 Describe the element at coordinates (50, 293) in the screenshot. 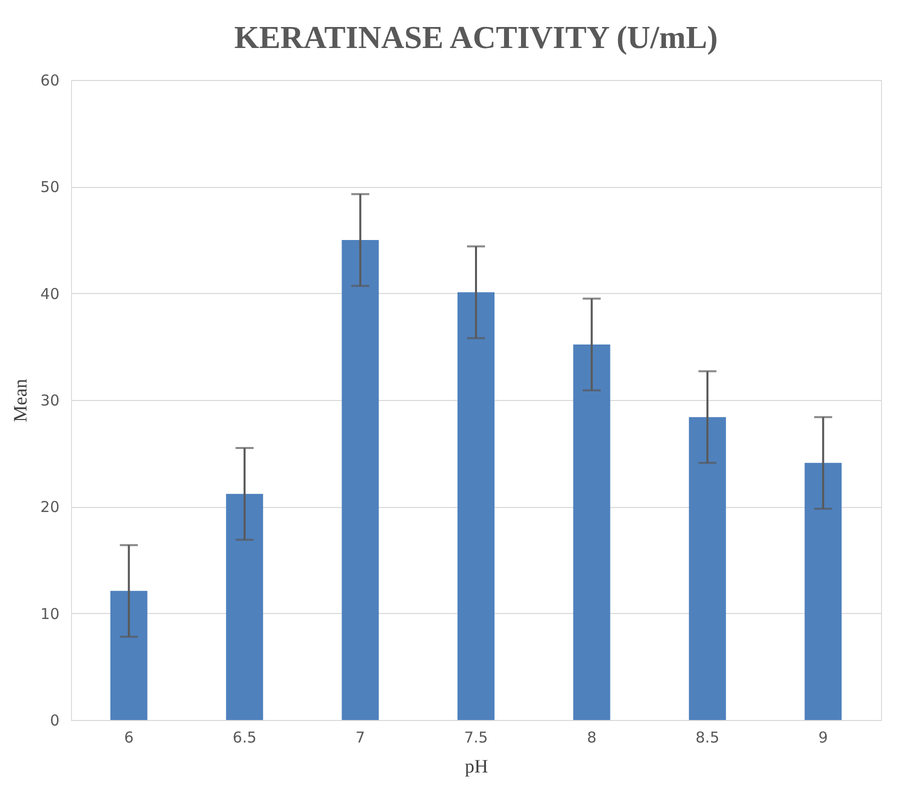

I see `y-tick-label: 40` at that location.